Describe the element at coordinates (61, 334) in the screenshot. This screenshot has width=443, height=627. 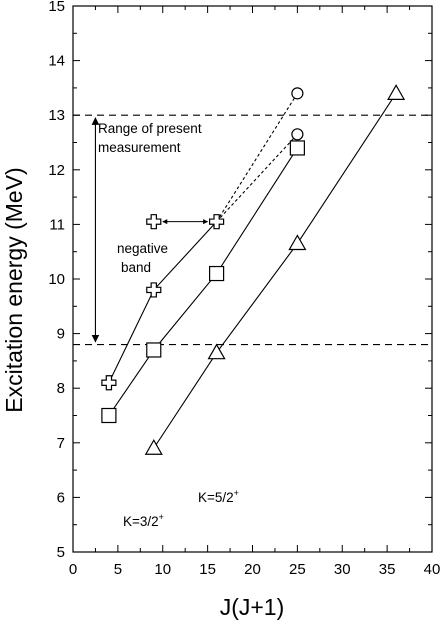
I see `y-tick-label: 9` at that location.